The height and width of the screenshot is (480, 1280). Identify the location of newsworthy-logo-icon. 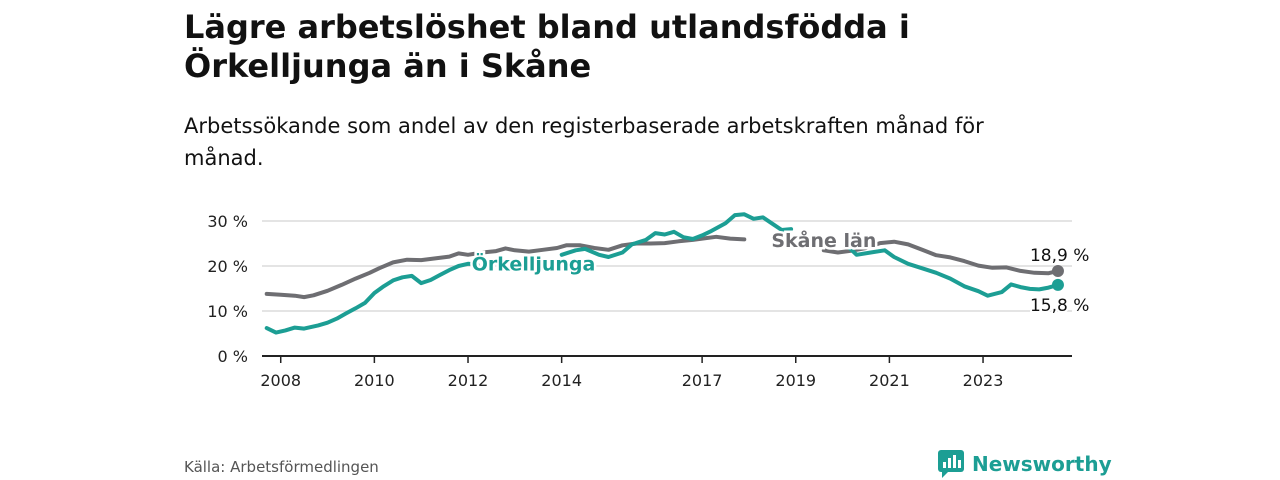
(951, 464).